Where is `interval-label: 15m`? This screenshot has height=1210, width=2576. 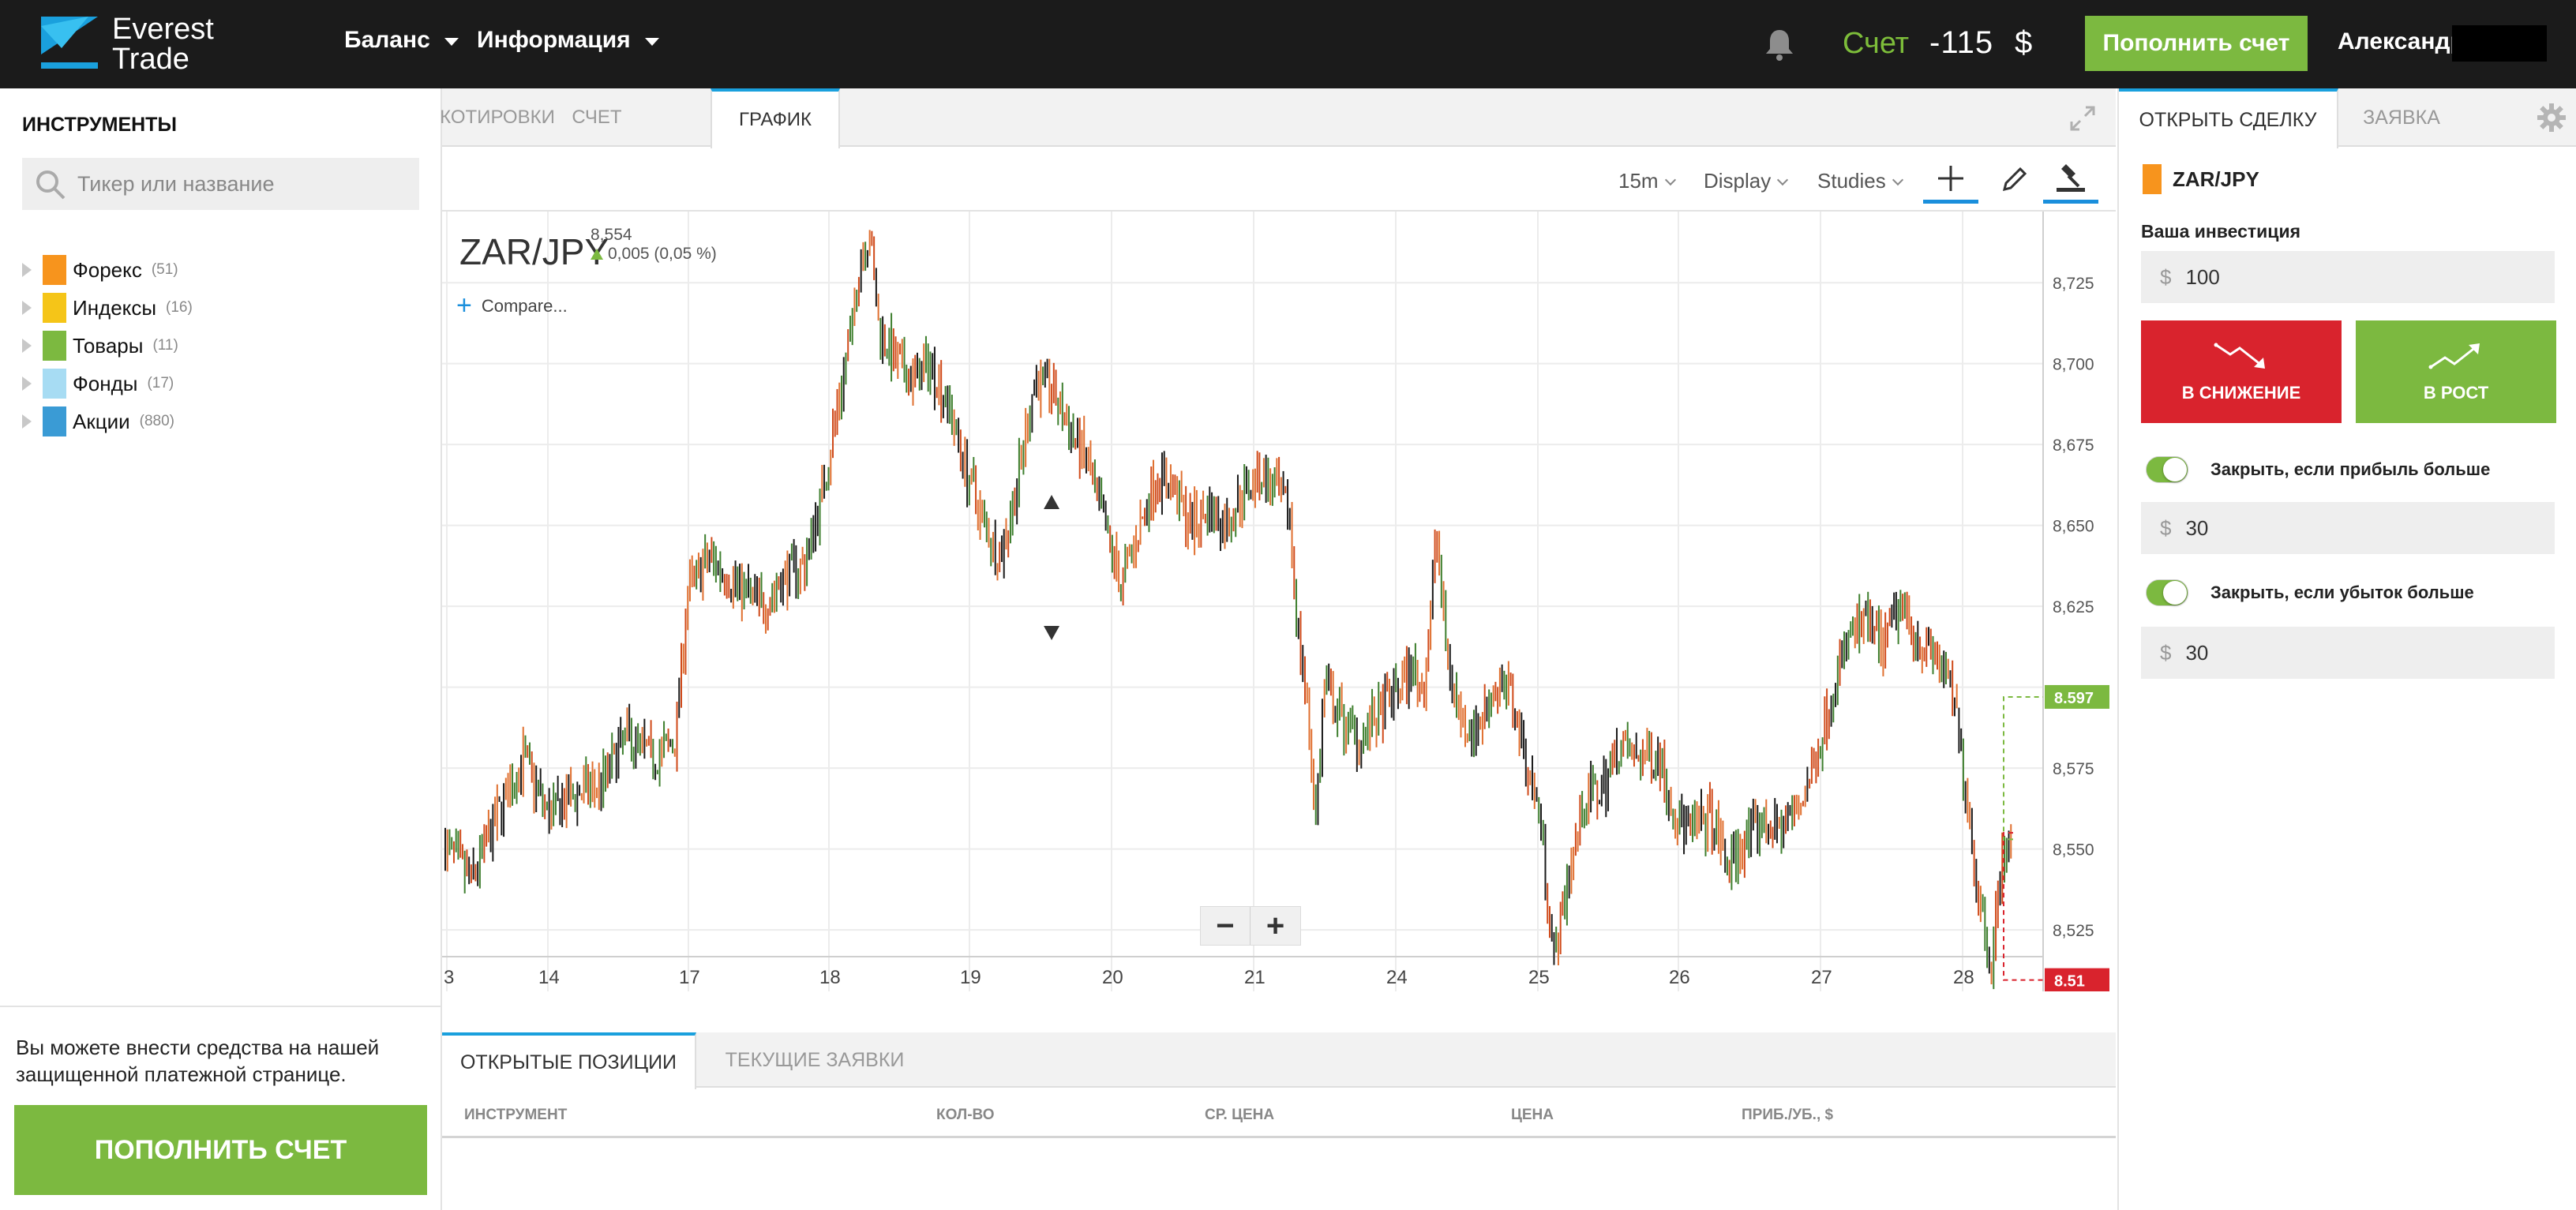
interval-label: 15m is located at coordinates (1638, 181).